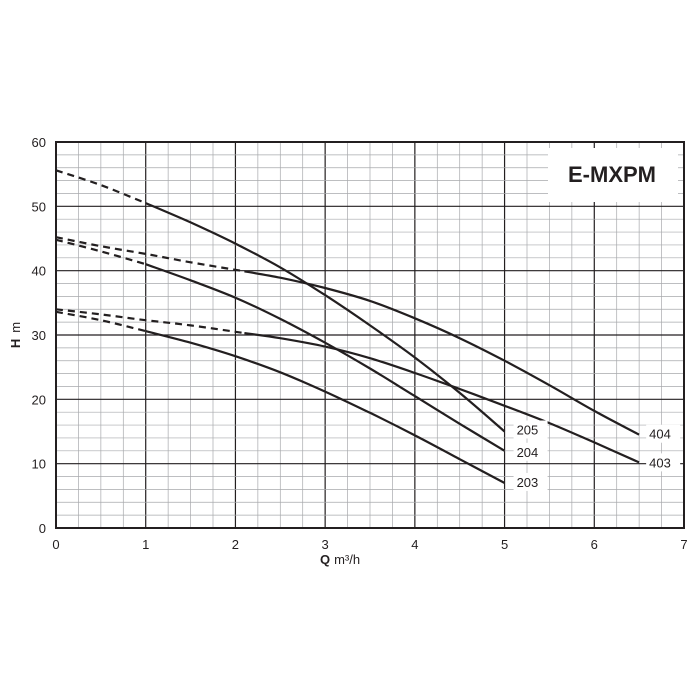  What do you see at coordinates (15, 343) in the screenshot?
I see `y-axis-symbol: H` at bounding box center [15, 343].